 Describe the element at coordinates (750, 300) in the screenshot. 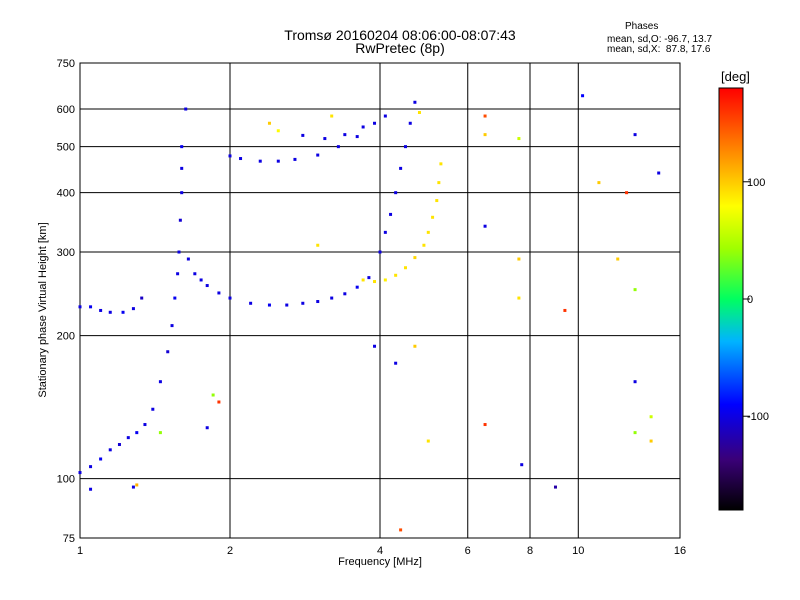

I see `colorbar-tick-label: 0` at that location.